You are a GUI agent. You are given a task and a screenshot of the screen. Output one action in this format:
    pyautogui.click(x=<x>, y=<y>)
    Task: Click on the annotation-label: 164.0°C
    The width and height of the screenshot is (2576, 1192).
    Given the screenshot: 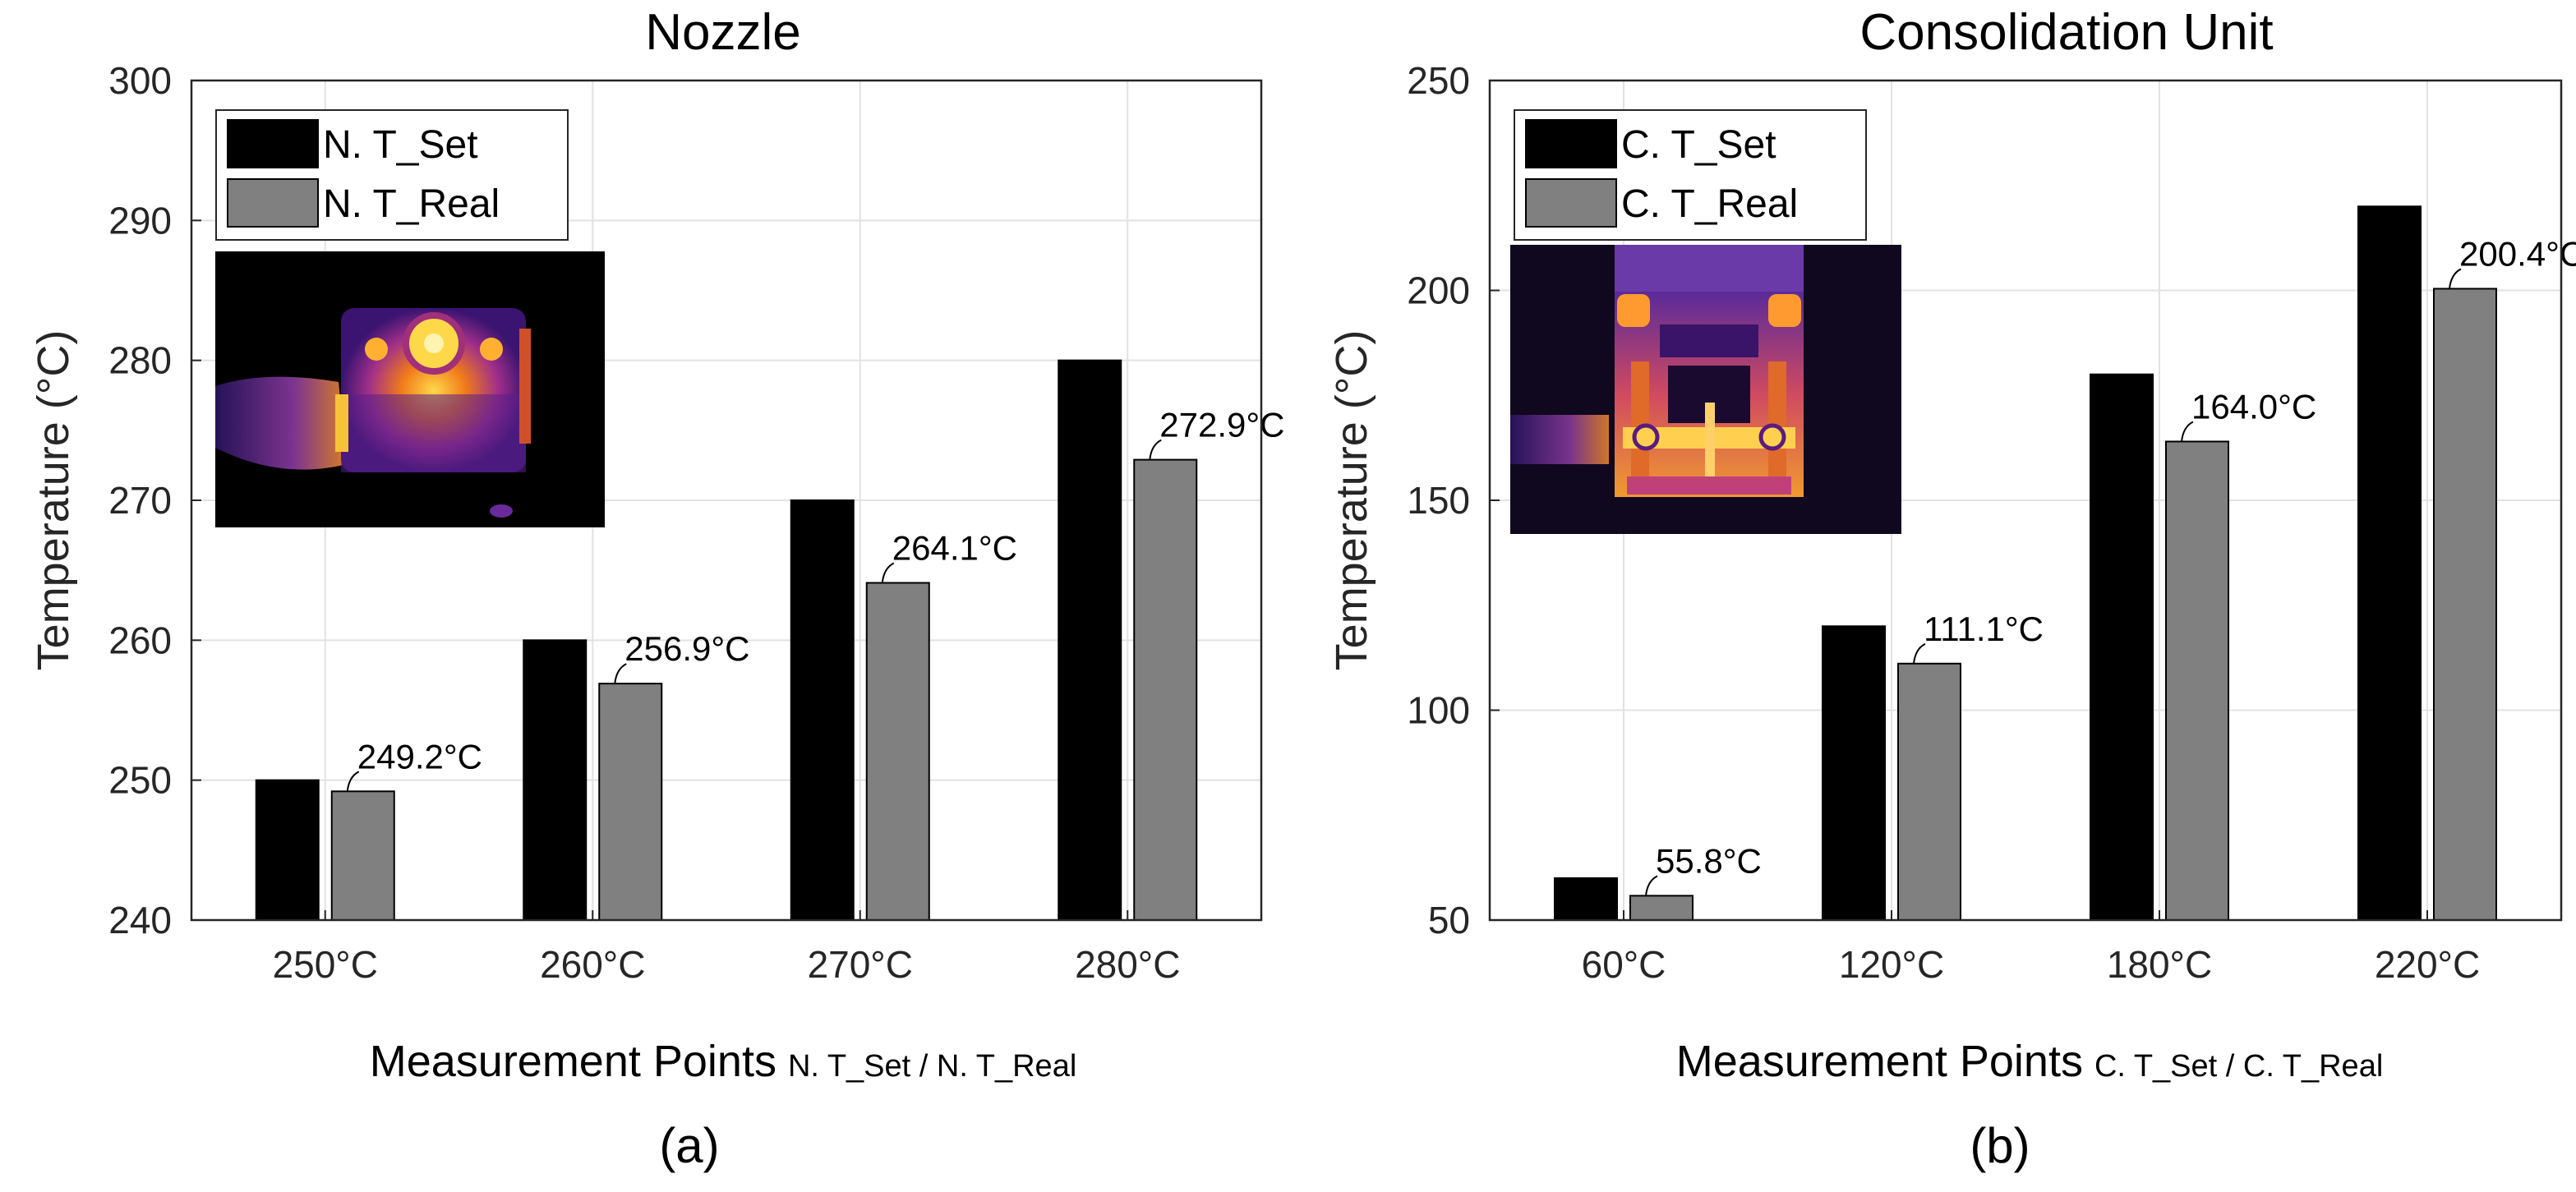 What is the action you would take?
    pyautogui.click(x=2253, y=406)
    